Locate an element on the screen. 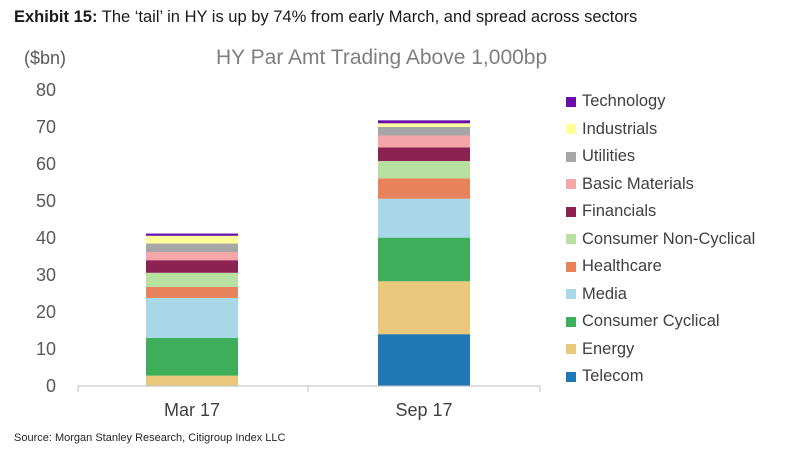 The width and height of the screenshot is (800, 466). y-tick-label: 0 is located at coordinates (51, 386).